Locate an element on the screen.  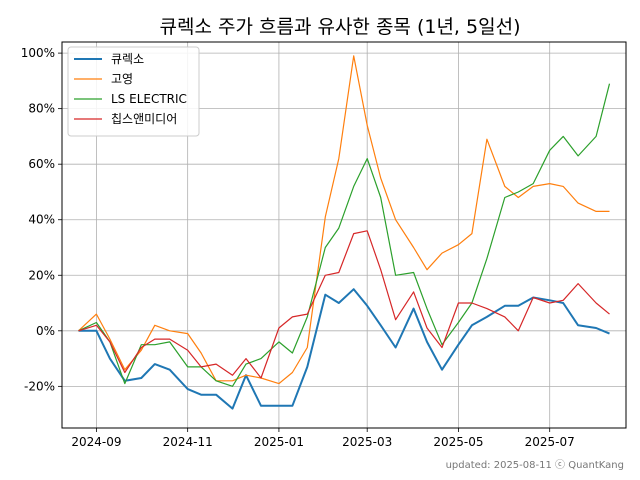
x-tick-label: 2024-11 is located at coordinates (188, 442).